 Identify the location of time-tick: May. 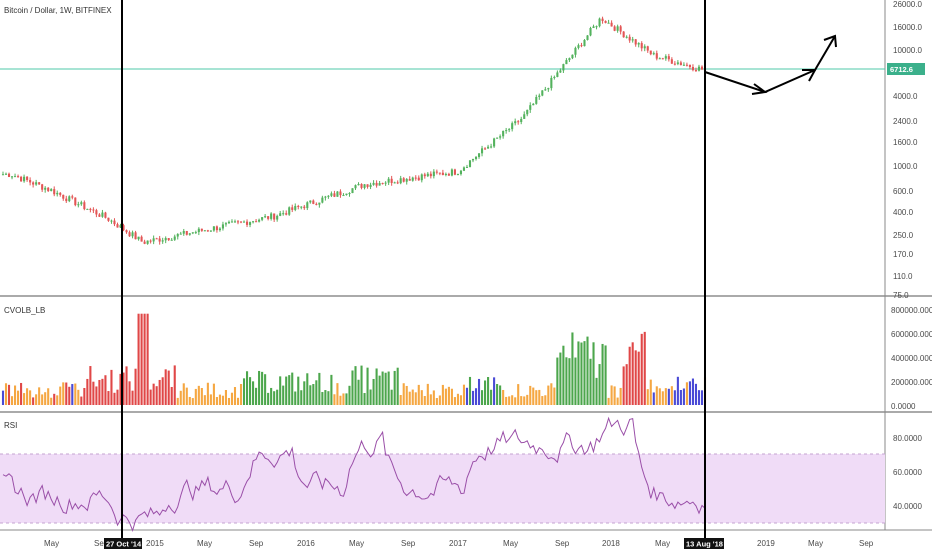
(510, 543).